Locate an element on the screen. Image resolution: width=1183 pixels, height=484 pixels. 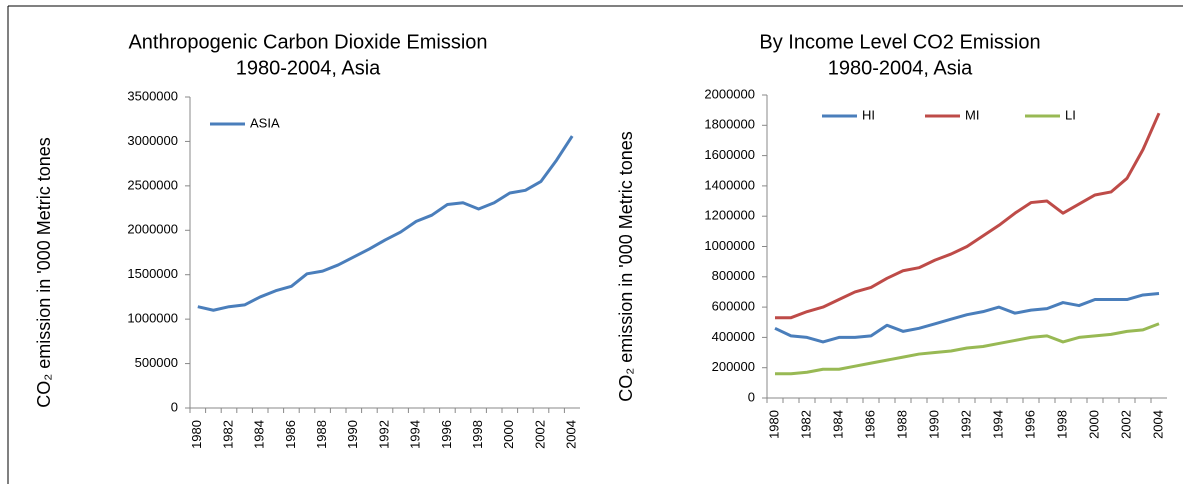
y-tick-label: 3500000 is located at coordinates (152, 95).